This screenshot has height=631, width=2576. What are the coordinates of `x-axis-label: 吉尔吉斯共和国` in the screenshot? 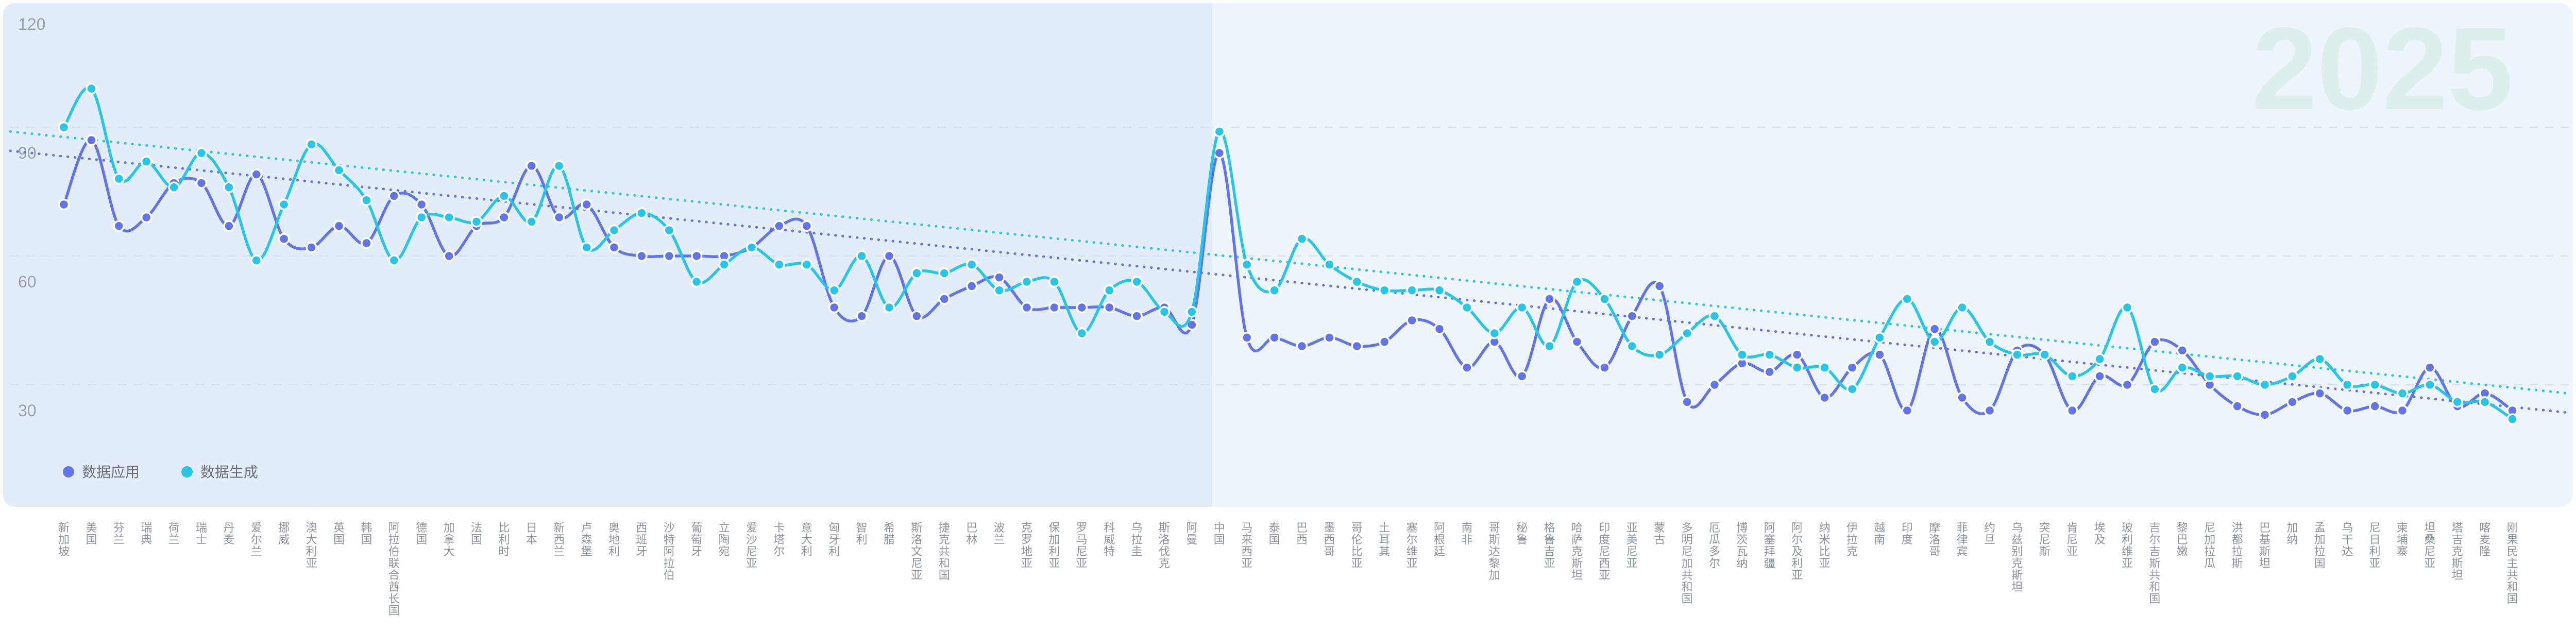 It's located at (2154, 563).